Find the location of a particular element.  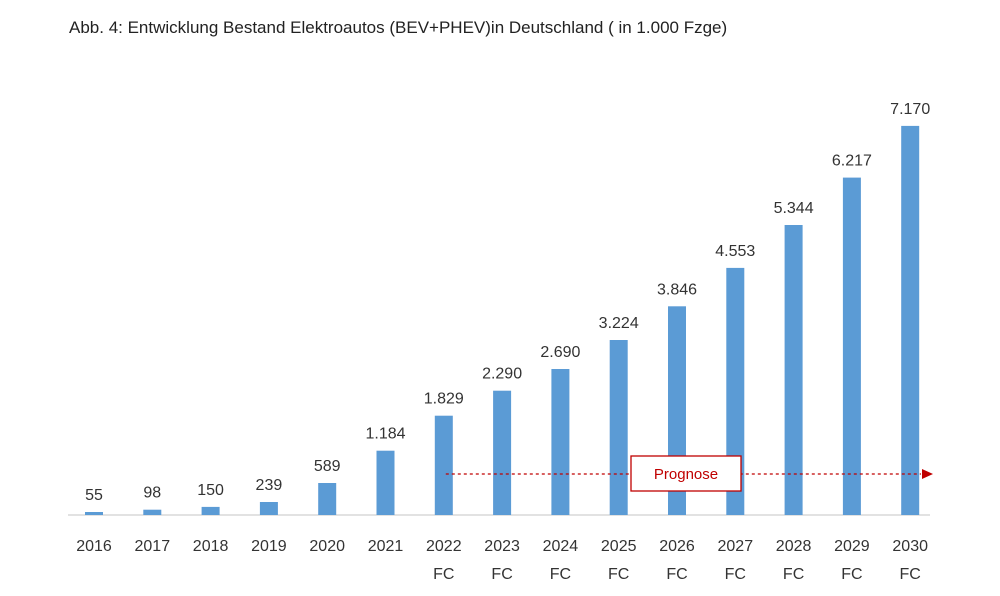

bar-2029 is located at coordinates (851, 346).